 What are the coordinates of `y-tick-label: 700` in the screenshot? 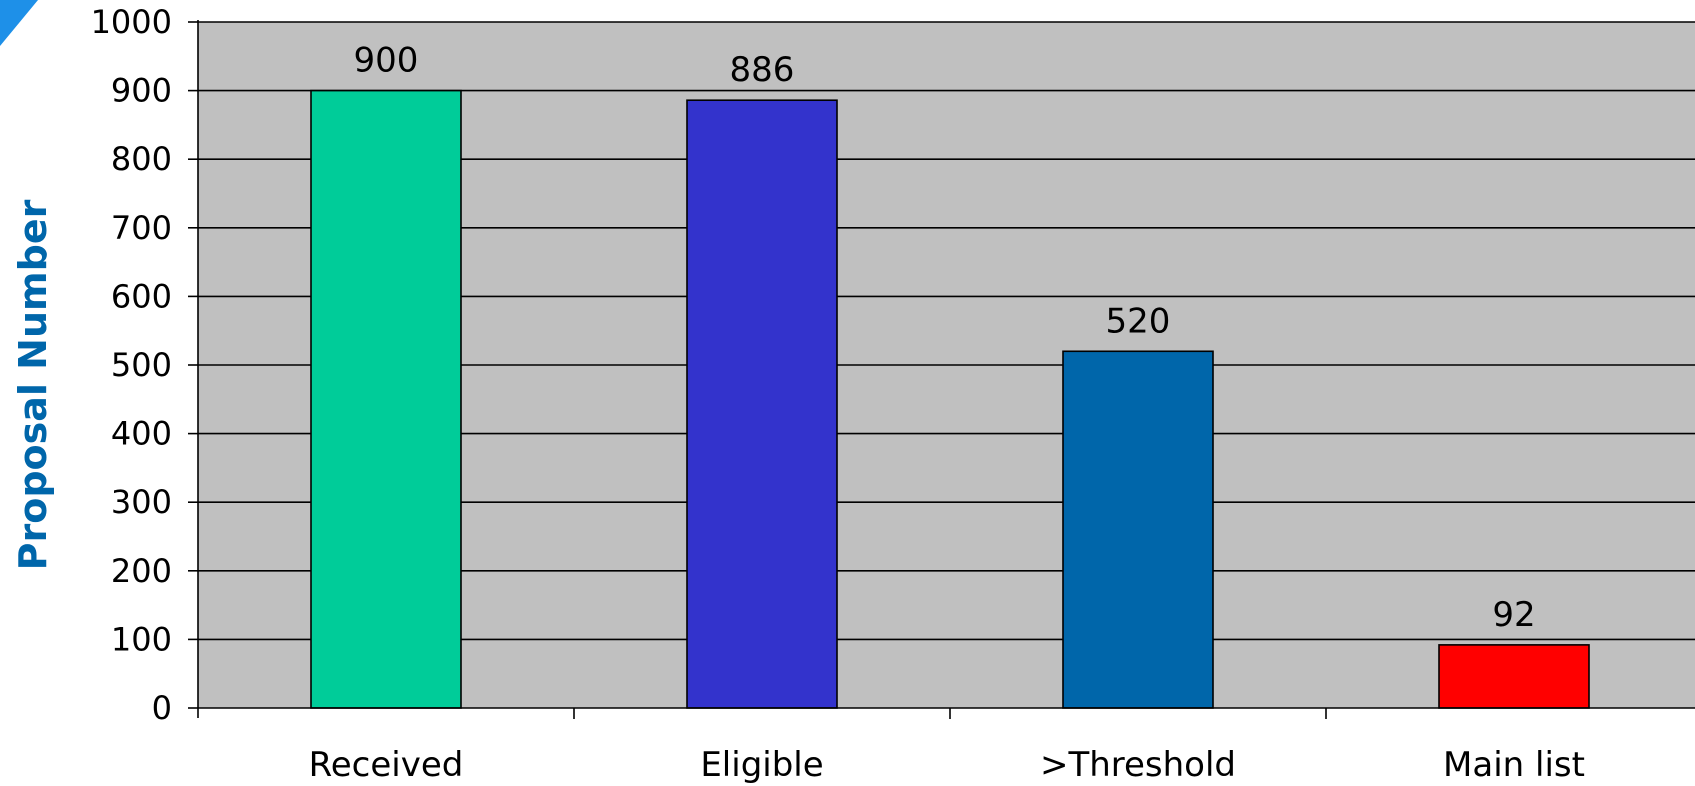 It's located at (141, 228).